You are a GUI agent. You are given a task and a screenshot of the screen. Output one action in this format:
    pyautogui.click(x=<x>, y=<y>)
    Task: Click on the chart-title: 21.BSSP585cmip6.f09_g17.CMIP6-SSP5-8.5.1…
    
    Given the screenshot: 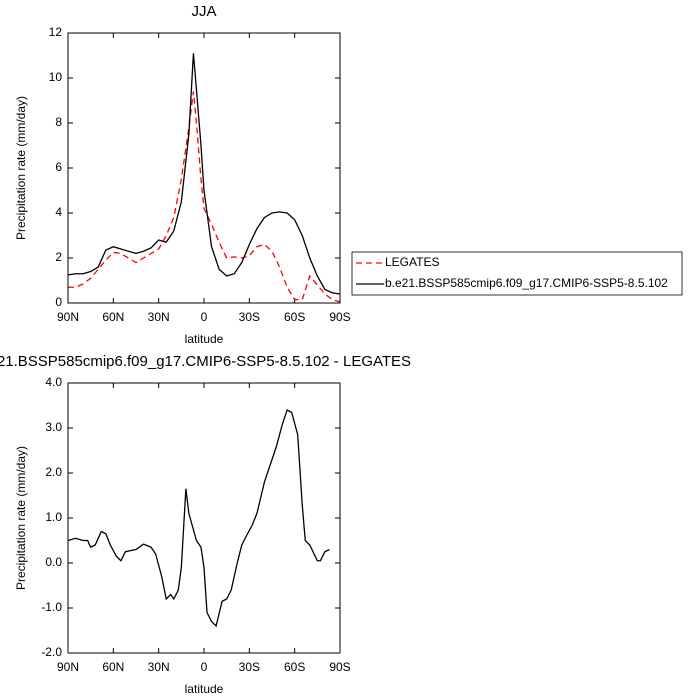 What is the action you would take?
    pyautogui.click(x=205, y=361)
    